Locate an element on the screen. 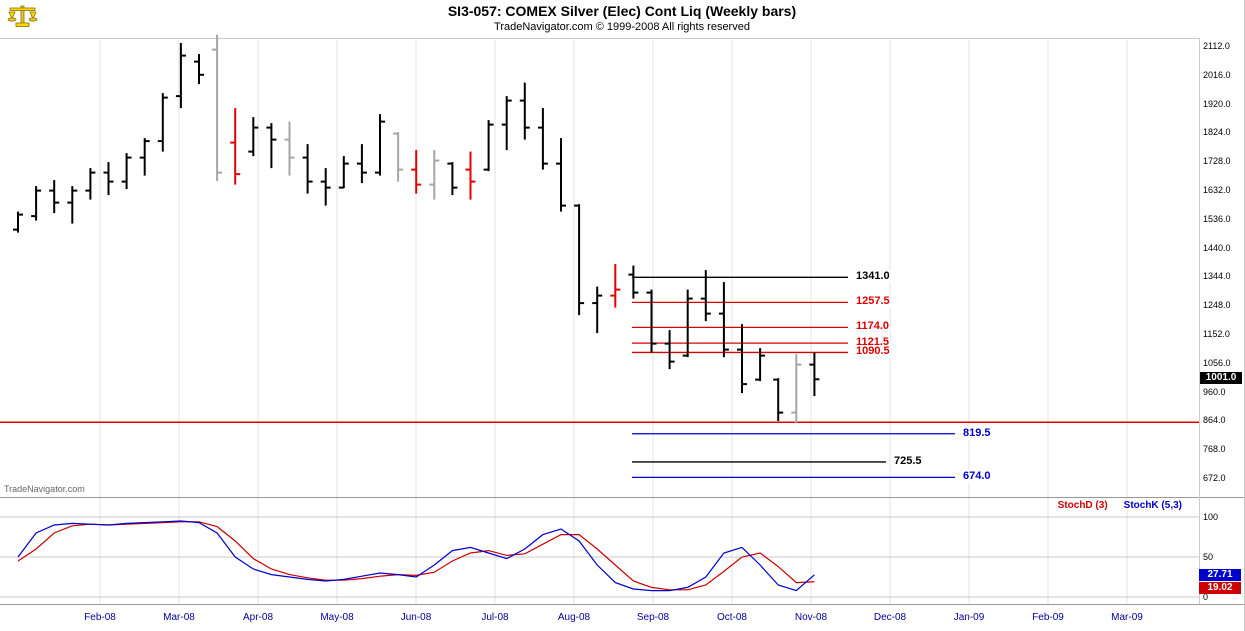 This screenshot has width=1245, height=631. price-axis-label: 960.0 is located at coordinates (1214, 391).